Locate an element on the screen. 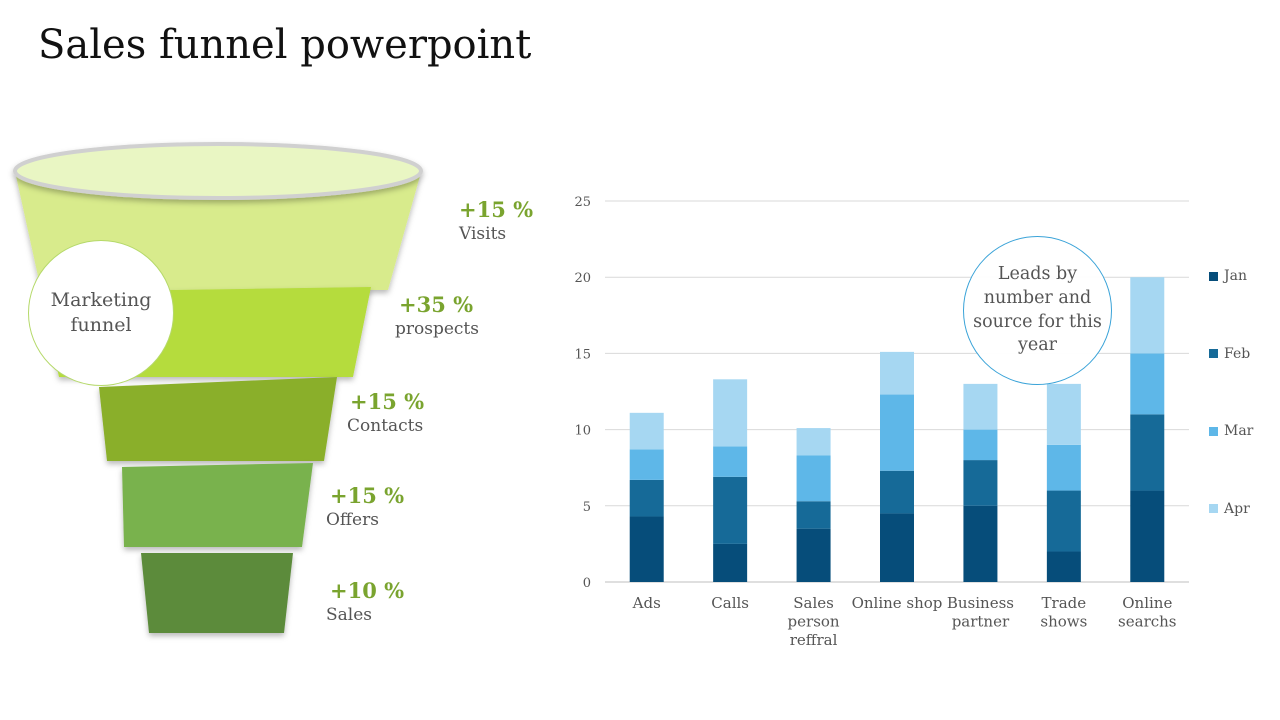 The width and height of the screenshot is (1280, 720). x-tick-label: Ads is located at coordinates (646, 603).